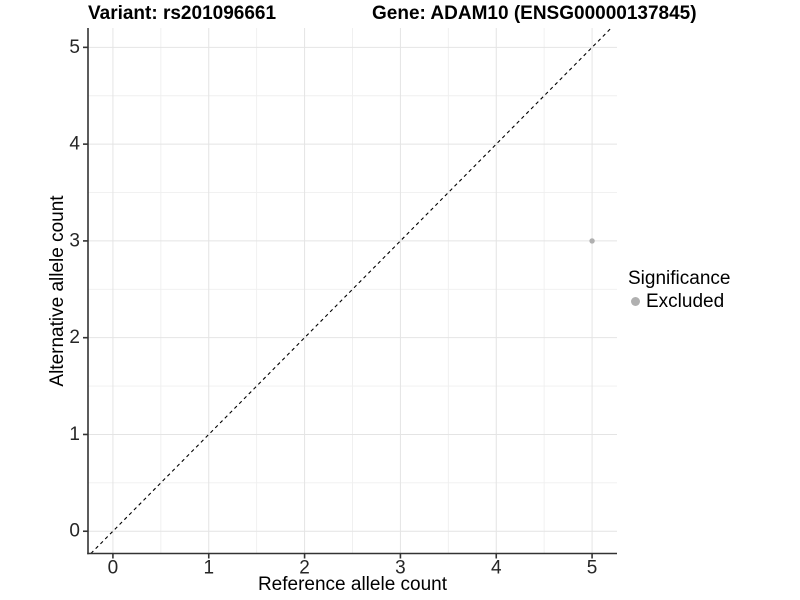 The width and height of the screenshot is (800, 600). I want to click on legend: Significance Excluded, so click(679, 290).